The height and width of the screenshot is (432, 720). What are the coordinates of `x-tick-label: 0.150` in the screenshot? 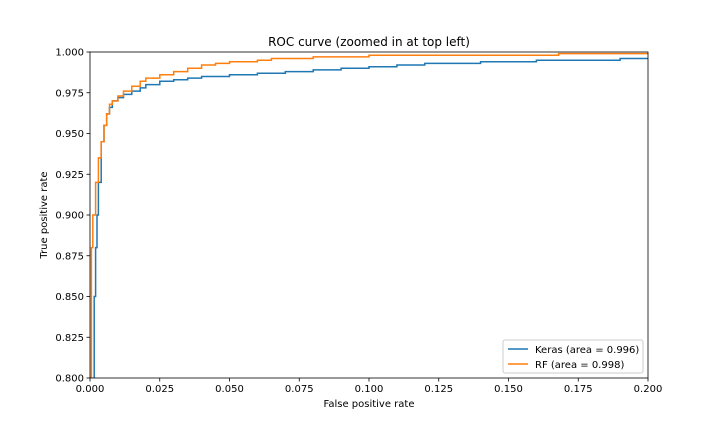 It's located at (508, 389).